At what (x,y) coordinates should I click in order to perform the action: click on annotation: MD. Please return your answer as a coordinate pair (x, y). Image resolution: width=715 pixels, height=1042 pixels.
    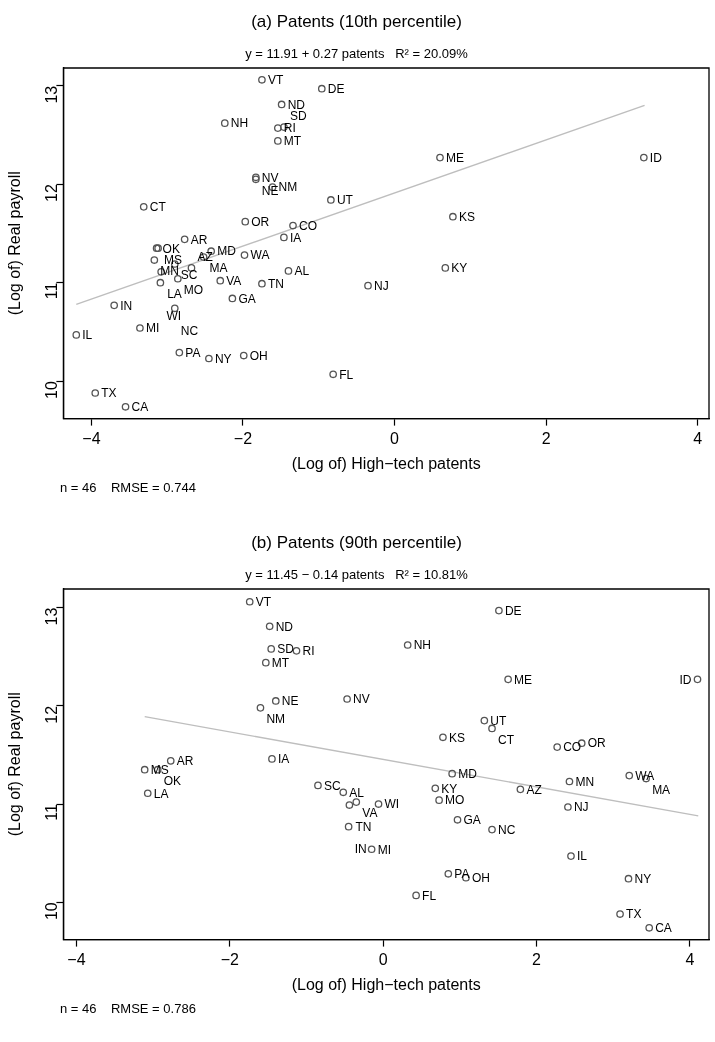
    Looking at the image, I should click on (227, 251).